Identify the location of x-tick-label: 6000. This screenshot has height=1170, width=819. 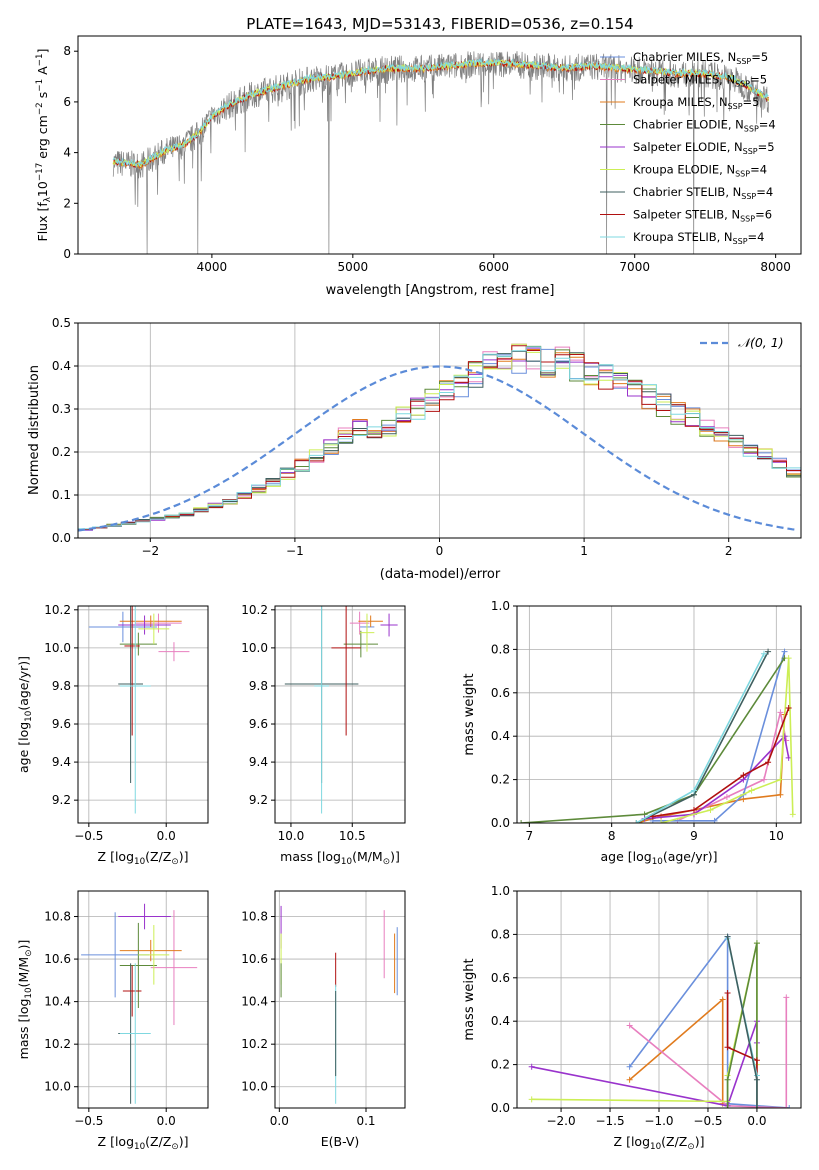
(493, 267).